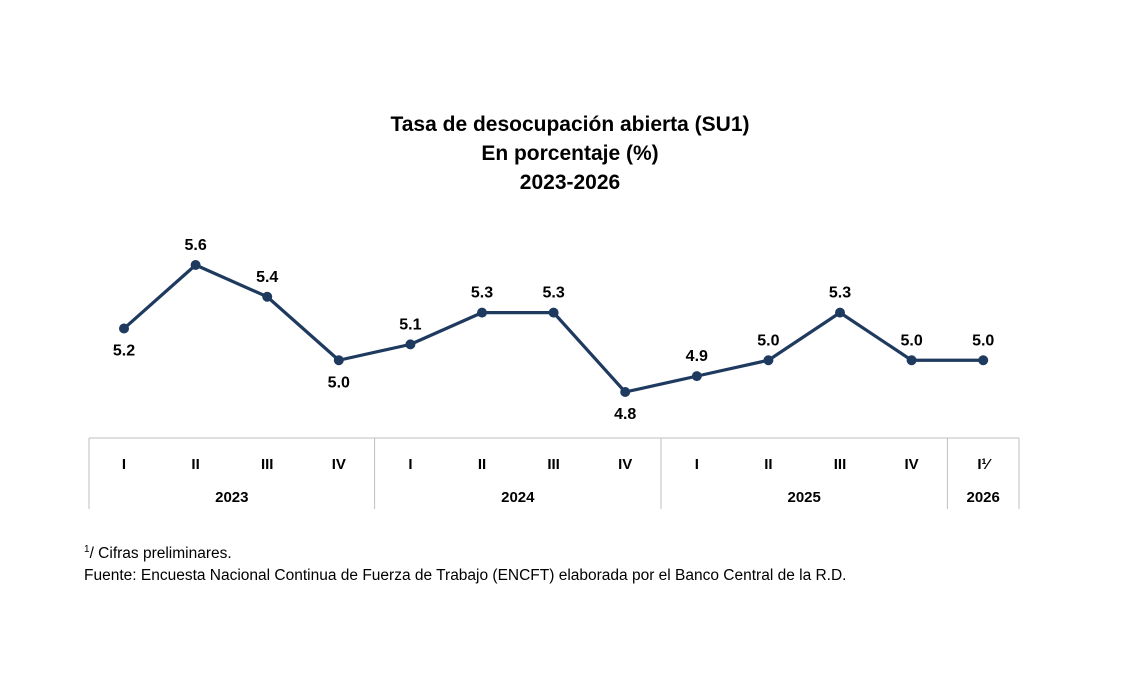 The height and width of the screenshot is (680, 1140). What do you see at coordinates (195, 245) in the screenshot?
I see `data-label: 5.6` at bounding box center [195, 245].